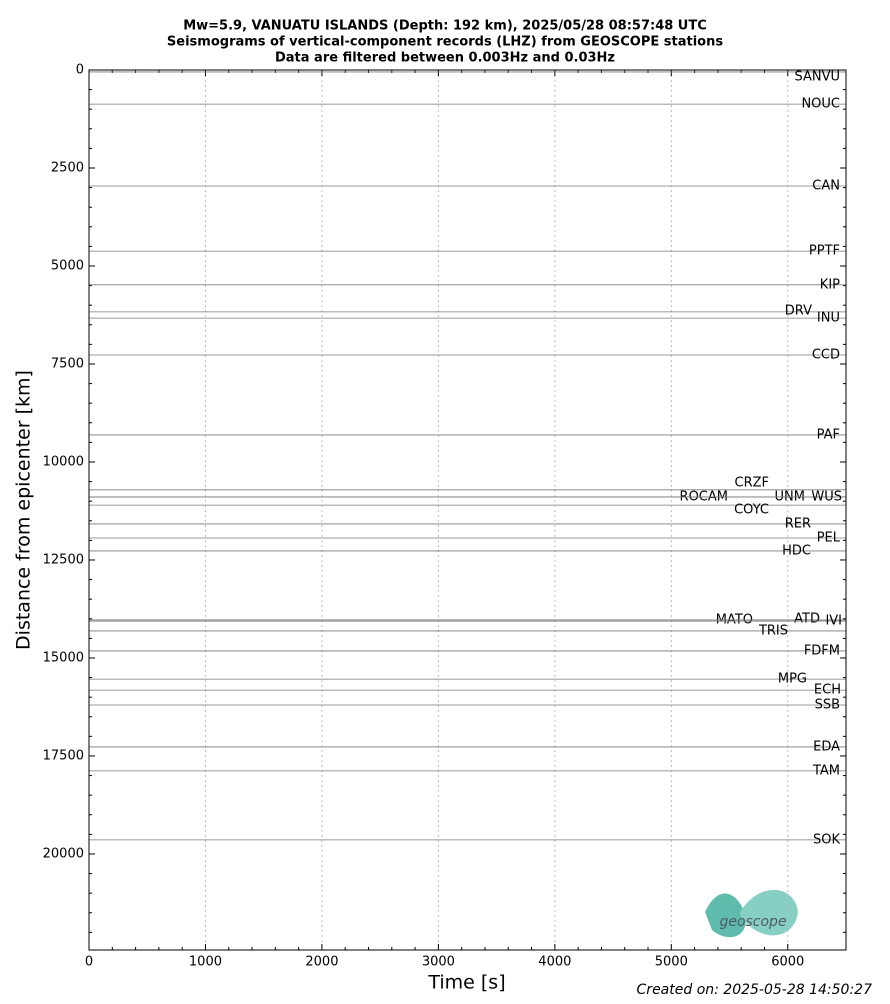  Describe the element at coordinates (792, 679) in the screenshot. I see `station-label: MPG` at that location.